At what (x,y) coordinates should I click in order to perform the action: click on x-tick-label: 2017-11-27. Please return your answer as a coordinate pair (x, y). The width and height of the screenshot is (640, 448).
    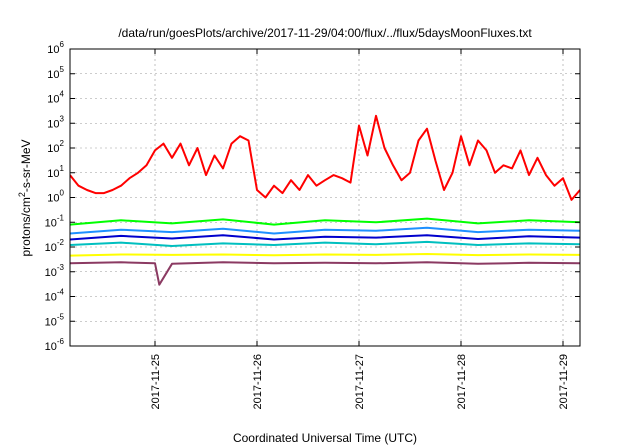
    Looking at the image, I should click on (360, 381).